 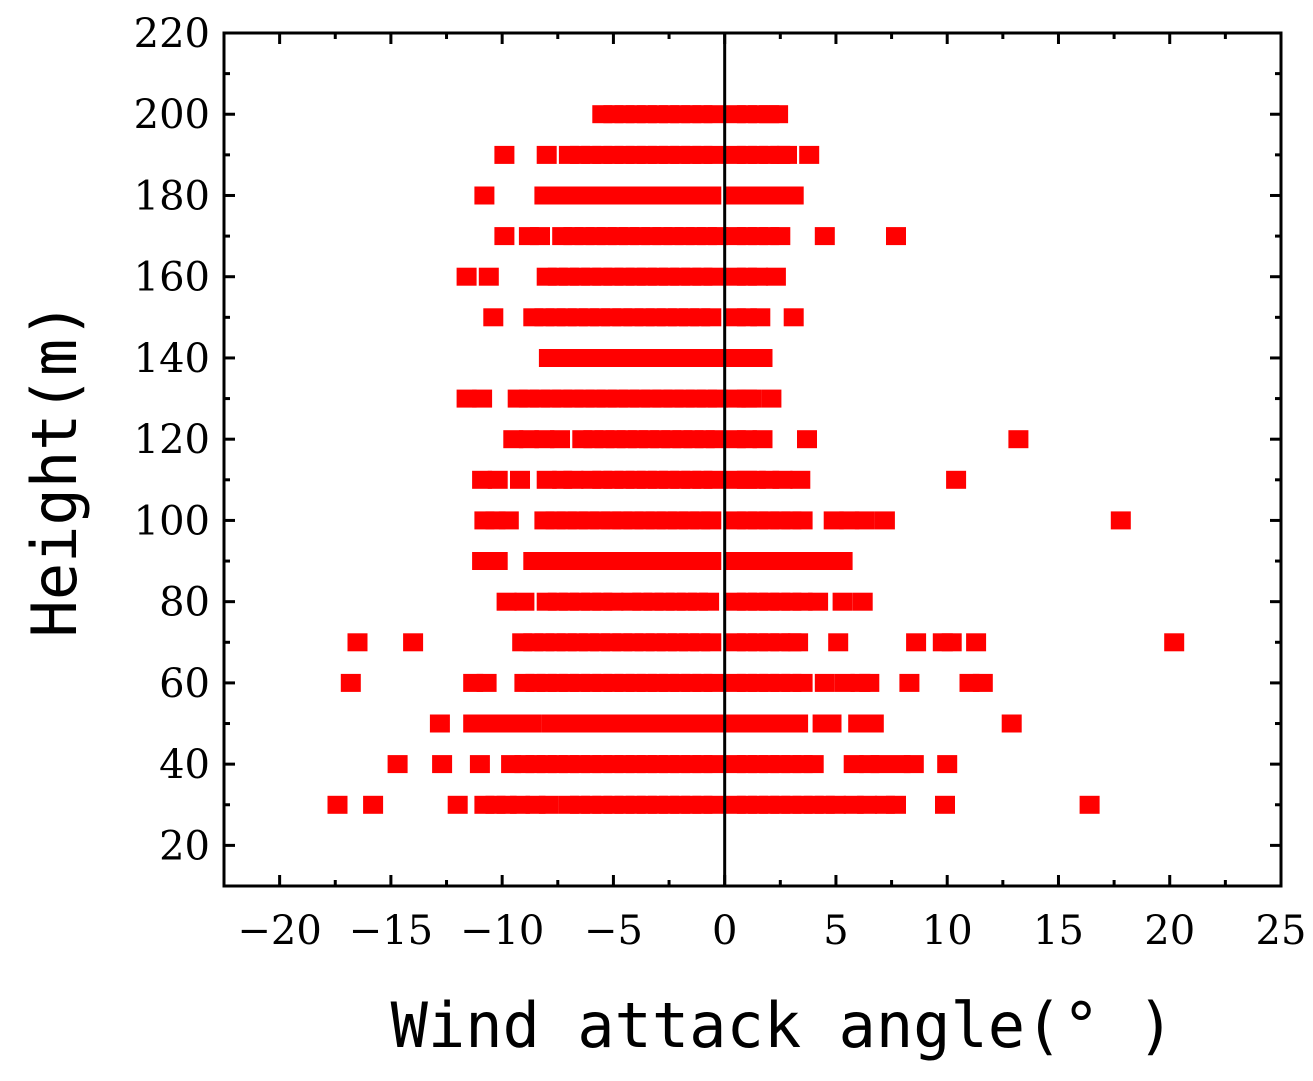 What do you see at coordinates (502, 931) in the screenshot?
I see `x-tick-label: −10` at bounding box center [502, 931].